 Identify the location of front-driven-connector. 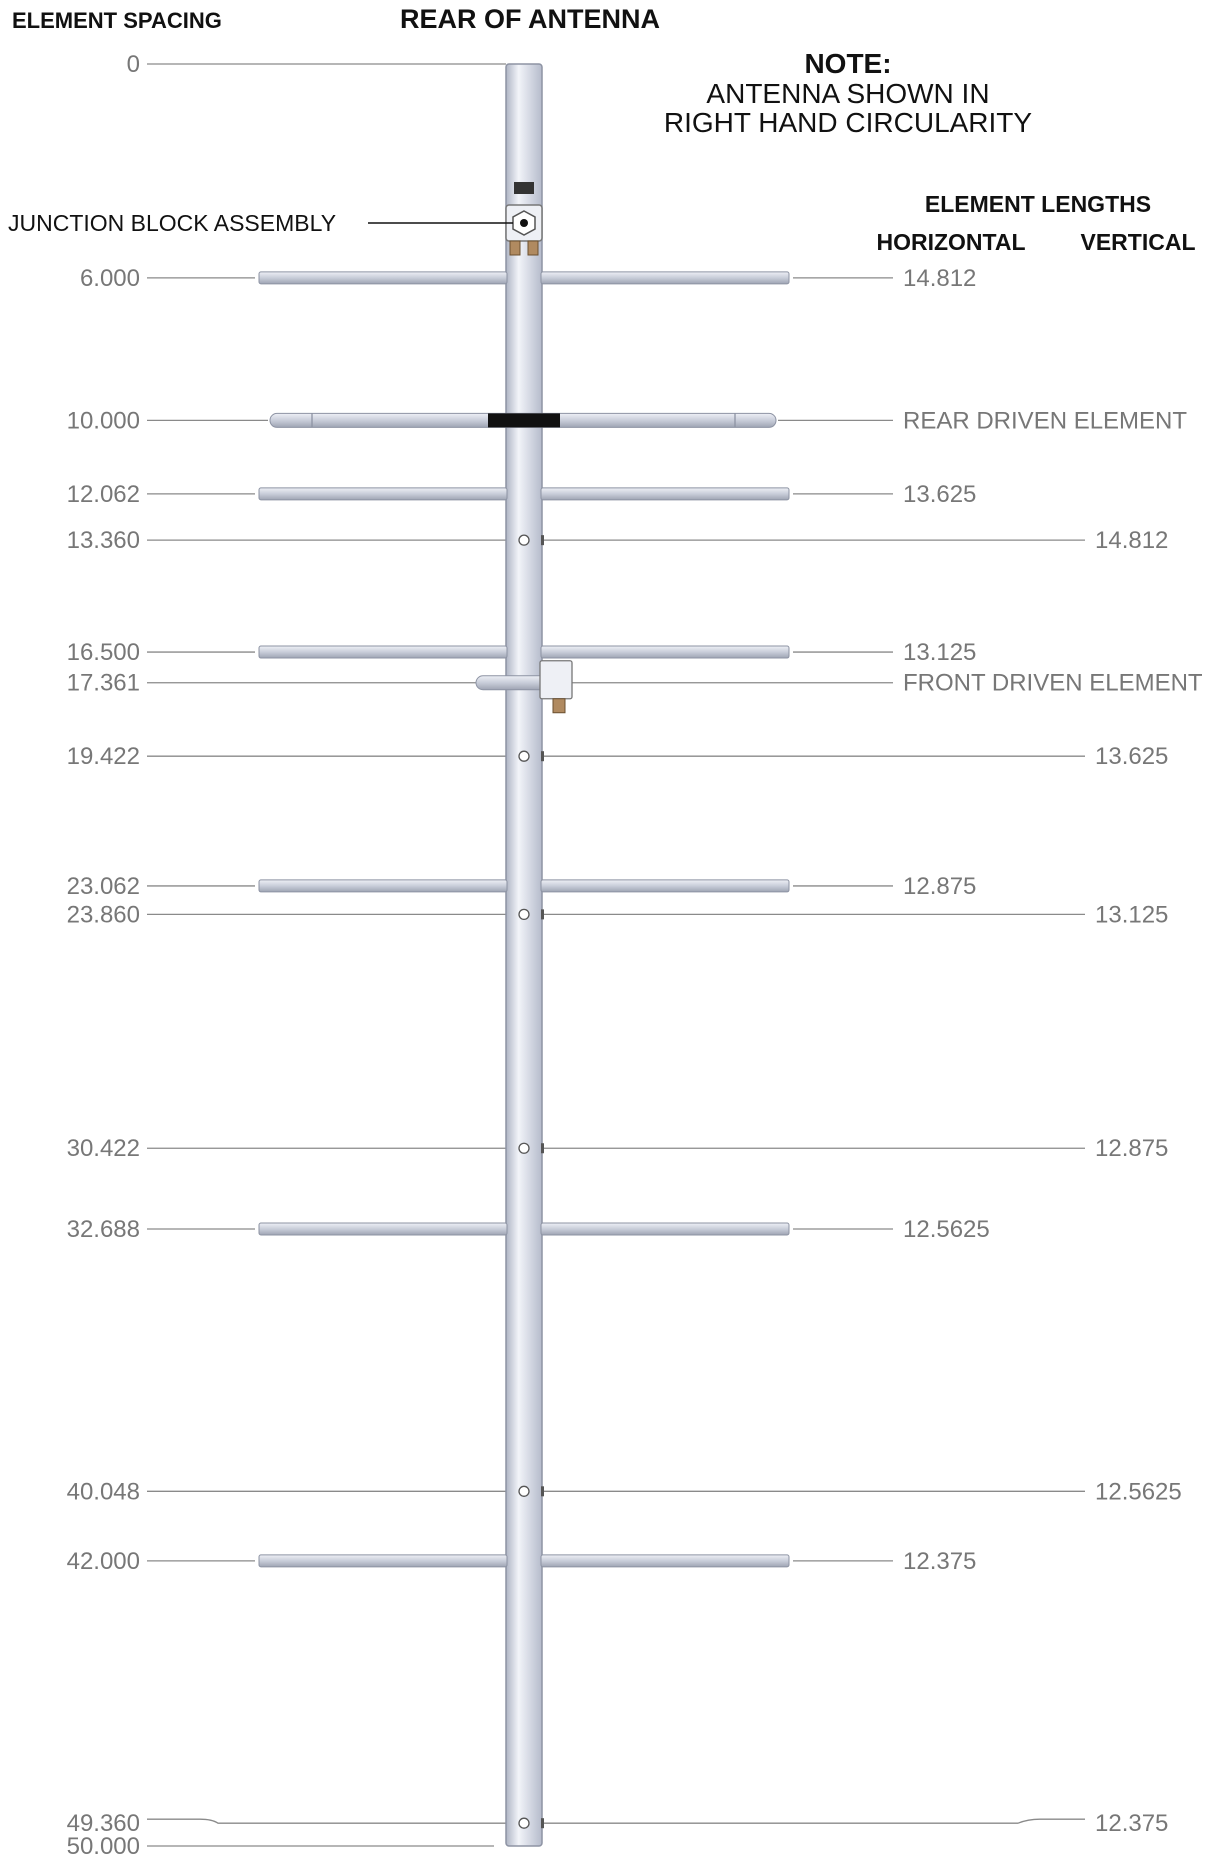
(559, 706).